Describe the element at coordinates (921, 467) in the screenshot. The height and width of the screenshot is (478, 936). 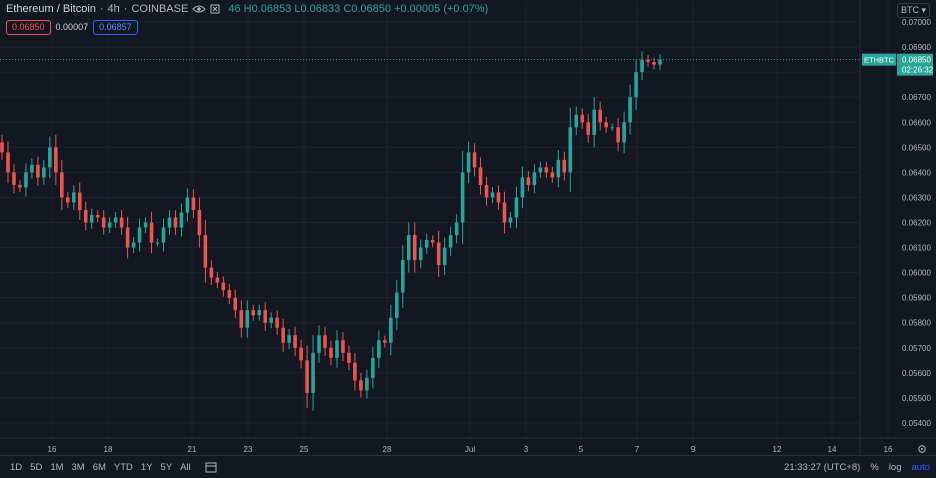
I see `auto-toggle: auto` at that location.